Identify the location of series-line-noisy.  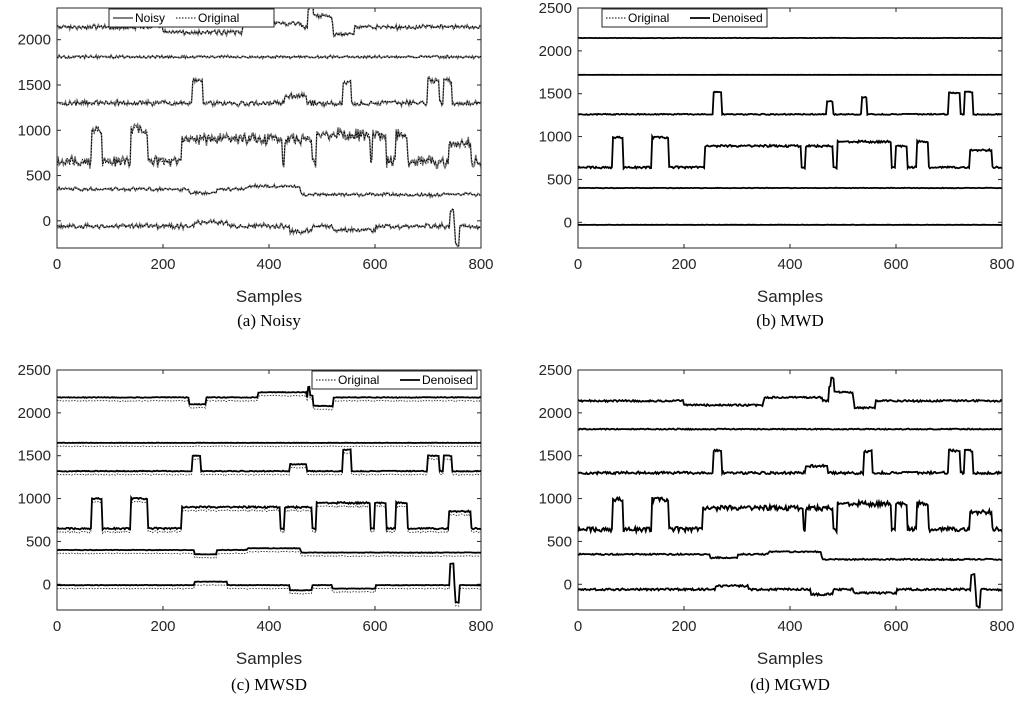
(269, 227).